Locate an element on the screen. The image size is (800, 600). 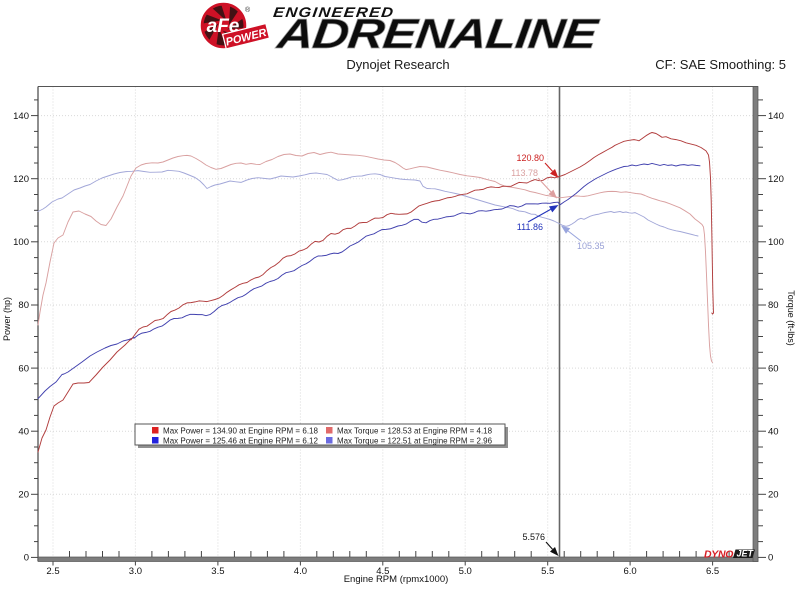
svg-text: 4.5 is located at coordinates (382, 571).